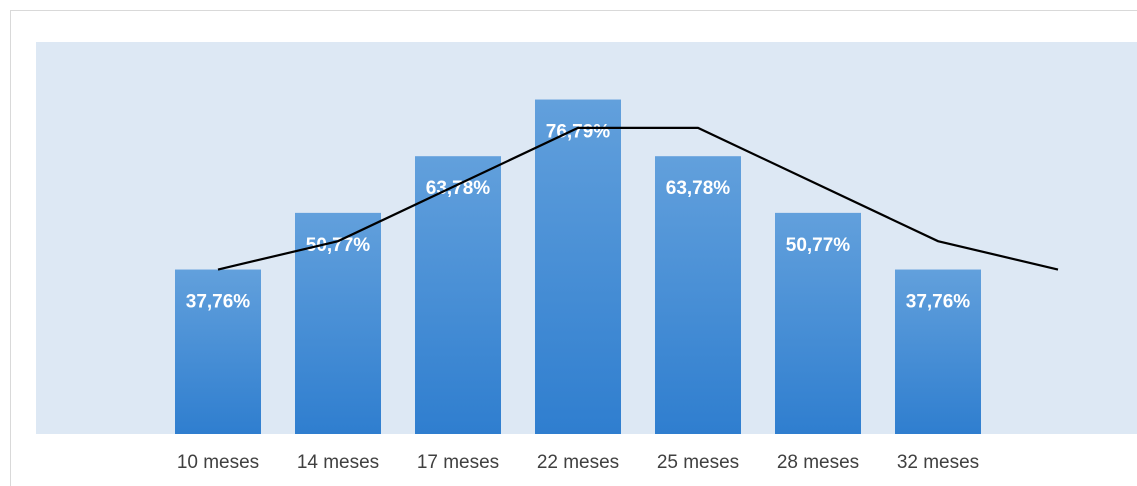 This screenshot has height=486, width=1137. I want to click on x-tick-label: 25 meses, so click(698, 462).